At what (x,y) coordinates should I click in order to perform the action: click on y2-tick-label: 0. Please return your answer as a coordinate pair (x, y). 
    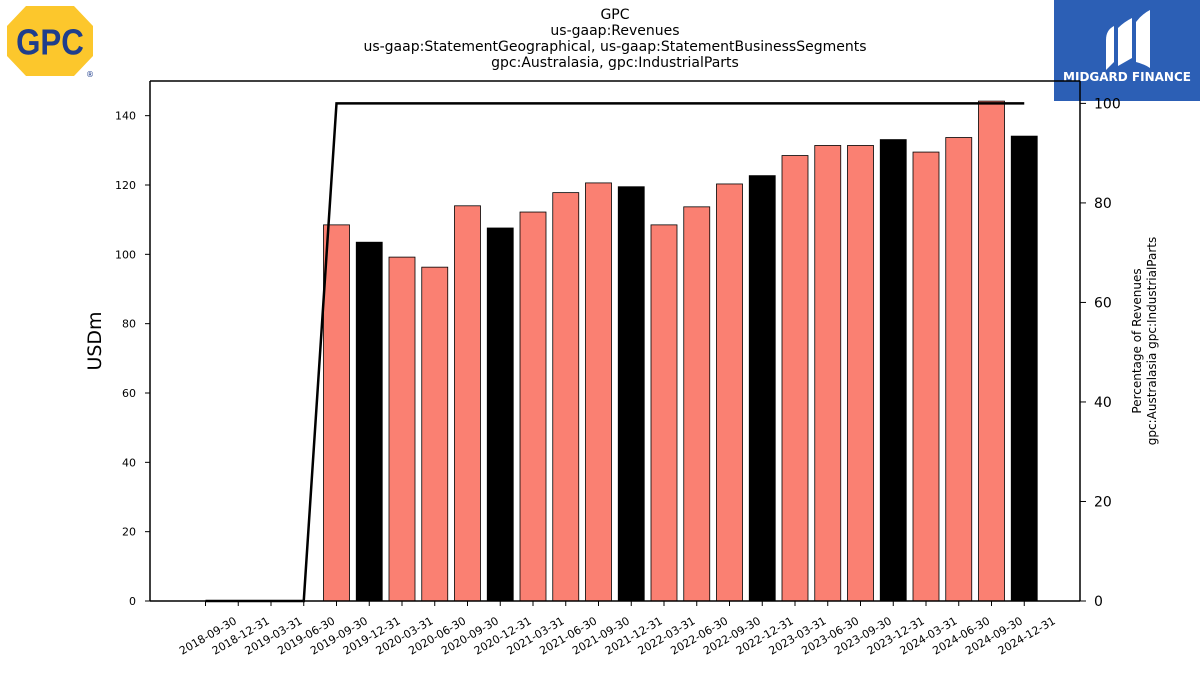
    Looking at the image, I should click on (1098, 602).